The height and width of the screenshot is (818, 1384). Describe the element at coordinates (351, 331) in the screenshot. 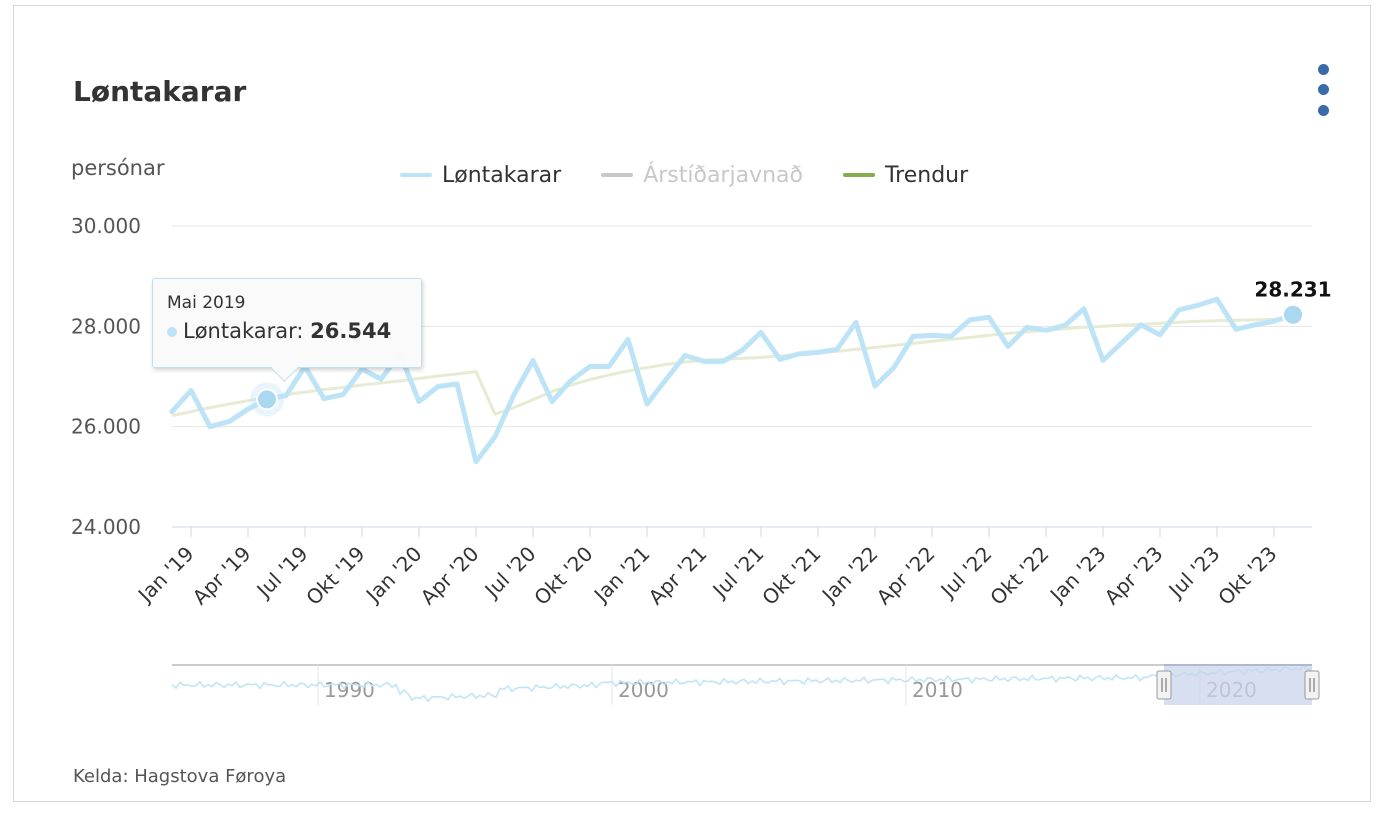

I see `tooltip-value: 26.544` at that location.